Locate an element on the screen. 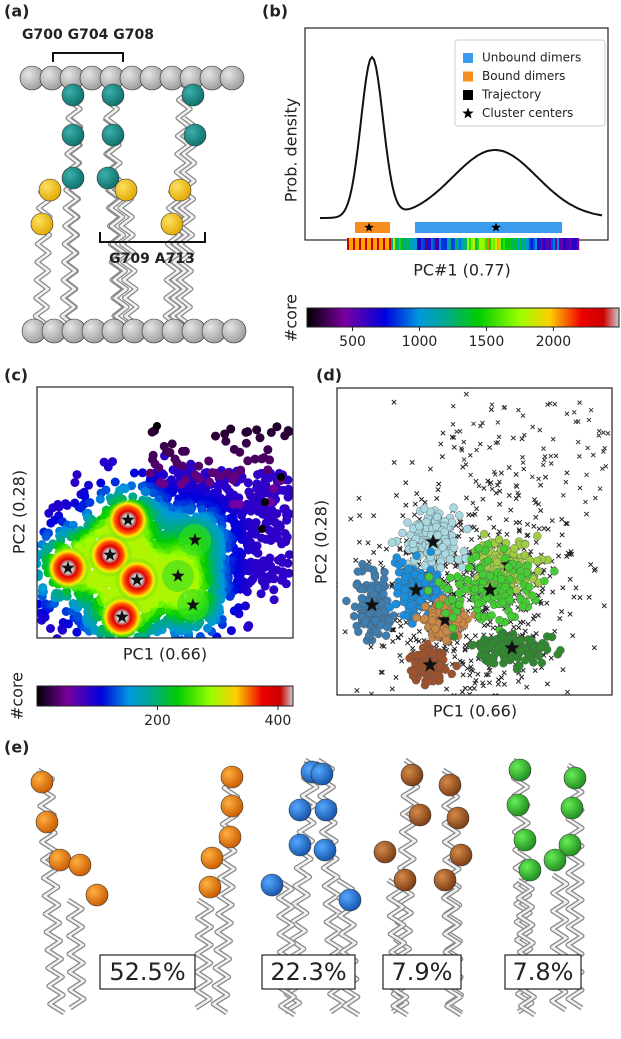 The height and width of the screenshot is (1039, 621). residue-label: G709 A713 is located at coordinates (152, 259).